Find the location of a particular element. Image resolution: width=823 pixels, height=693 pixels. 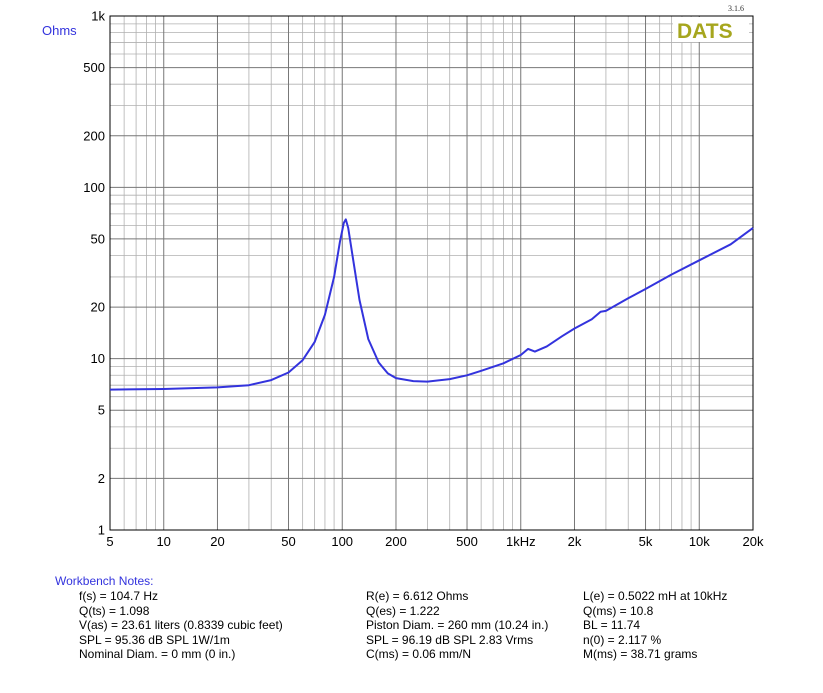

note-mms: M(ms) = 38.71 grams is located at coordinates (640, 654).